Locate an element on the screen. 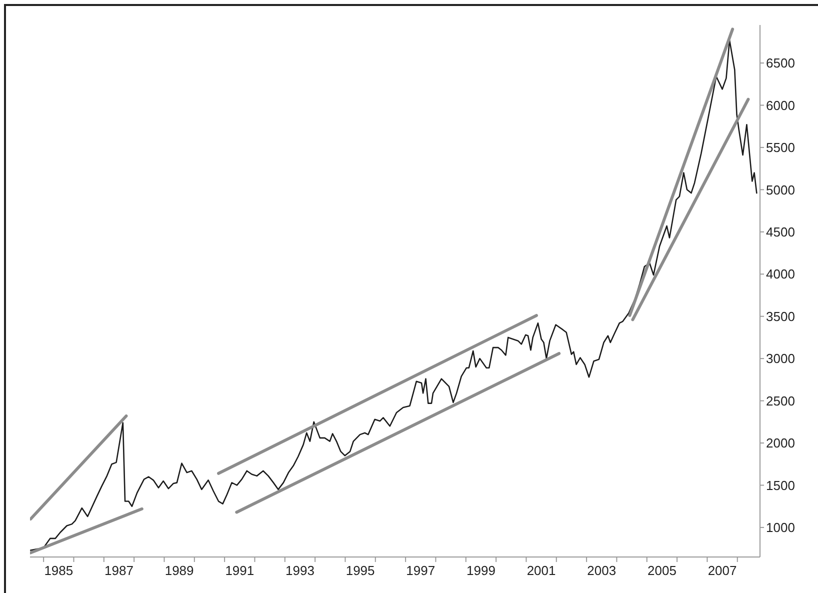 This screenshot has height=593, width=818. x-tick-label: 1991 is located at coordinates (239, 570).